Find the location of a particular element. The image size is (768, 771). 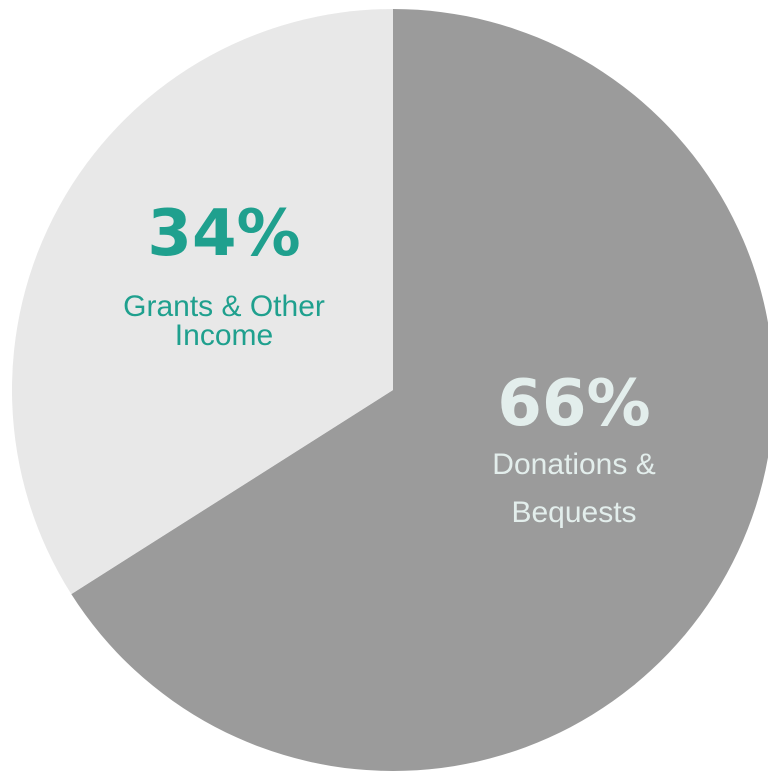

slice-percent-grants: 34% is located at coordinates (223, 234).